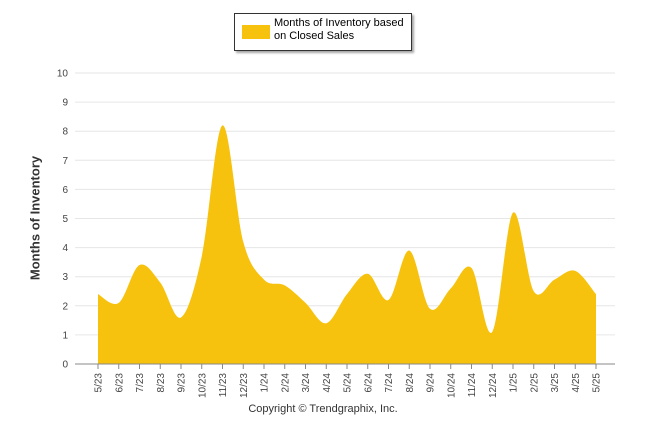  What do you see at coordinates (65, 306) in the screenshot?
I see `y-tick-label: 2` at bounding box center [65, 306].